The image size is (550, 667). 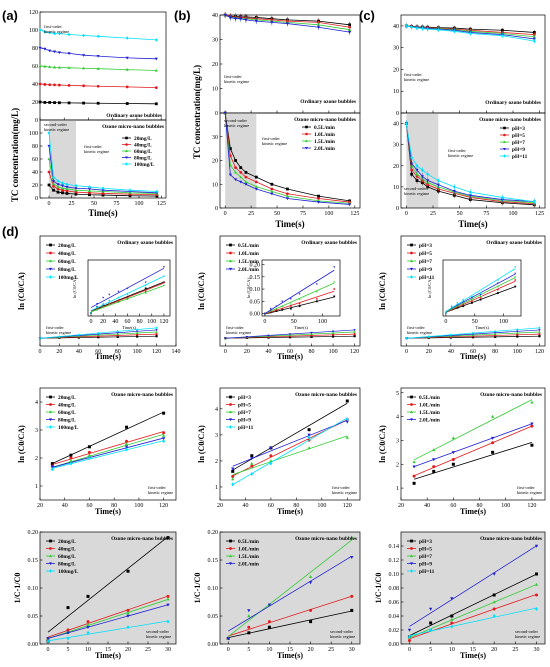 What do you see at coordinates (176, 352) in the screenshot?
I see `x-tick-label: 140` at bounding box center [176, 352].